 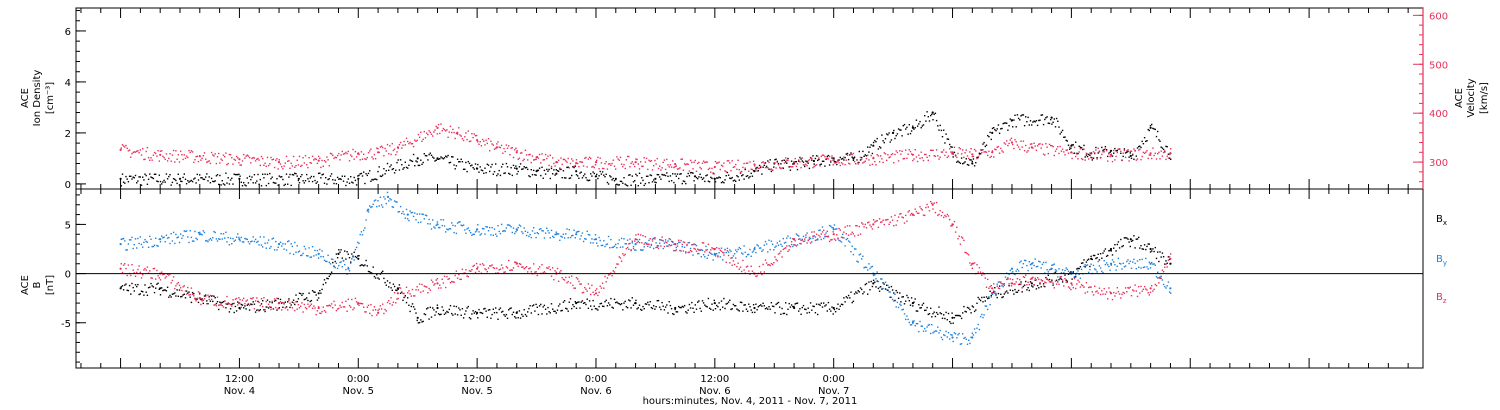 What do you see at coordinates (476, 391) in the screenshot?
I see `x-tick-day: Nov. 5` at bounding box center [476, 391].